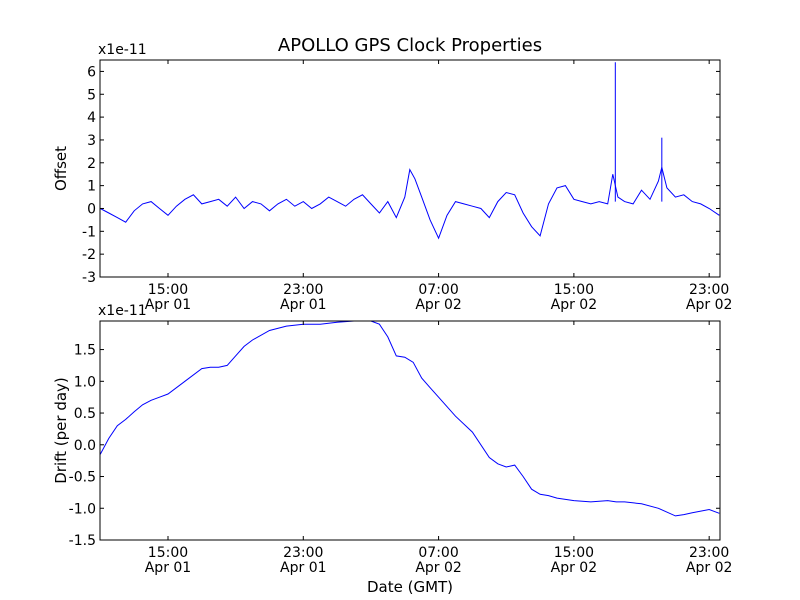 The height and width of the screenshot is (600, 800). What do you see at coordinates (89, 255) in the screenshot?
I see `y-tick-label: -2` at bounding box center [89, 255].